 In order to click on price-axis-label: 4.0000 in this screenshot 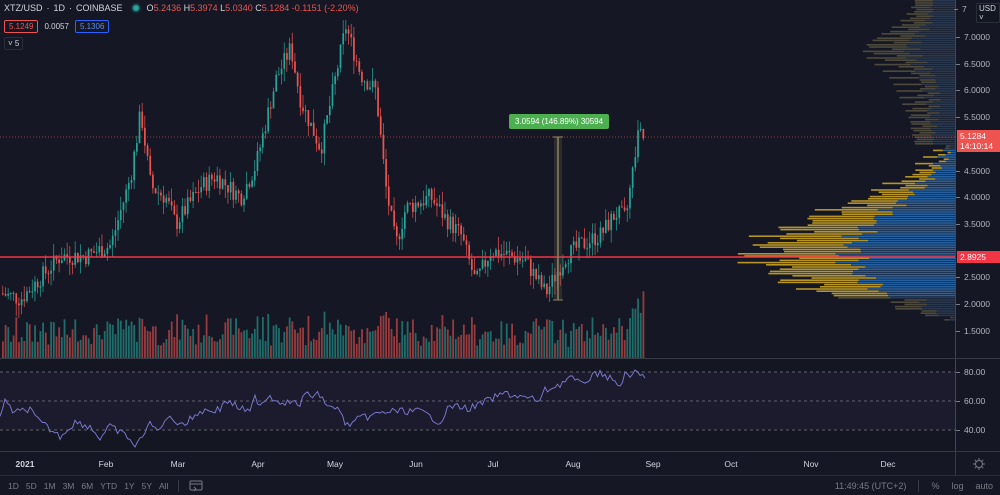, I will do `click(973, 197)`.